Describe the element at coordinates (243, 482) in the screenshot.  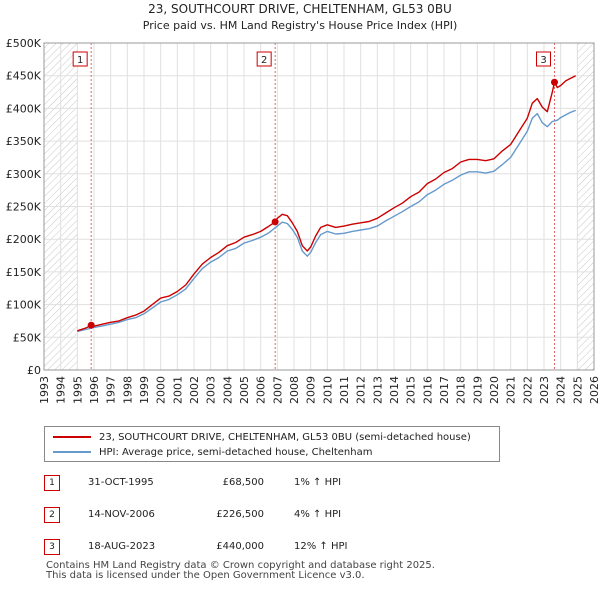
I see `transaction-price: £68,500` at that location.